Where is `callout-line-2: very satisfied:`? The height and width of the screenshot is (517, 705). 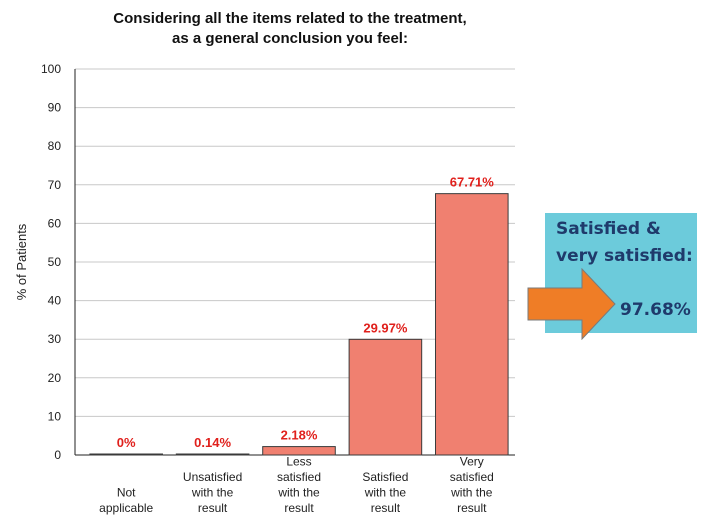
callout-line-2: very satisfied: is located at coordinates (624, 256).